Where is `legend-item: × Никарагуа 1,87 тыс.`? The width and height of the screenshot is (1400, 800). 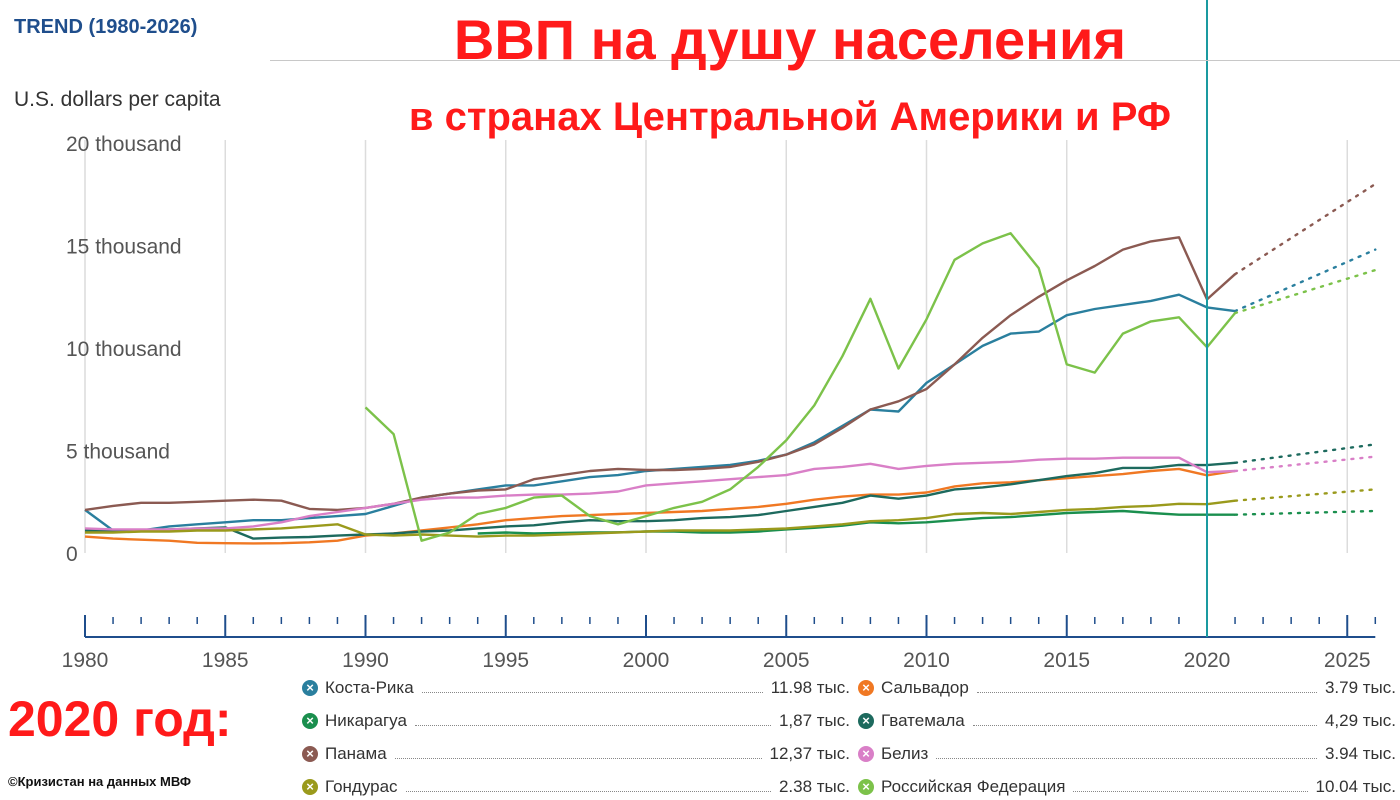
legend-item: × Никарагуа 1,87 тыс. is located at coordinates (576, 721).